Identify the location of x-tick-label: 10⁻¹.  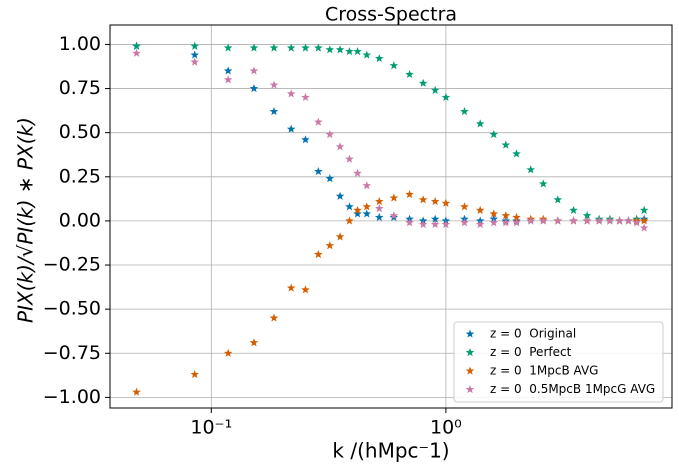
(211, 428).